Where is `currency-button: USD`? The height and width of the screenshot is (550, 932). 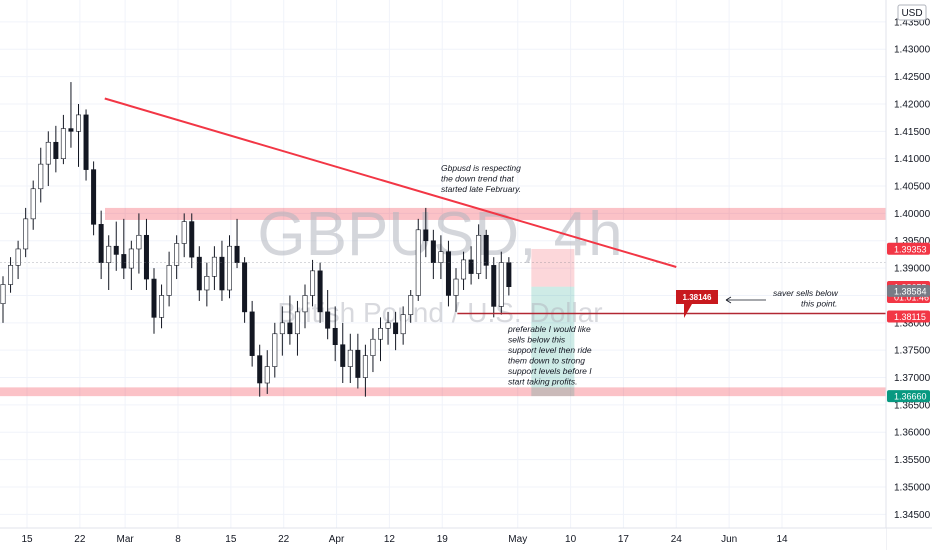 currency-button: USD is located at coordinates (912, 12).